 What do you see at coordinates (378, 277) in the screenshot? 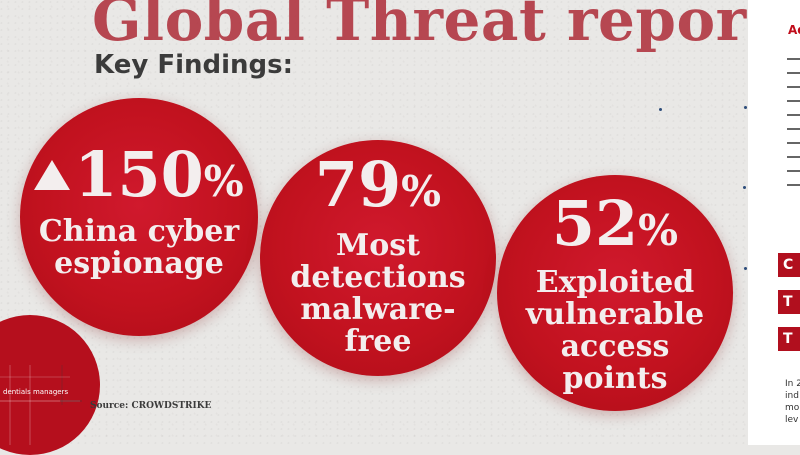
I see `finding-label-line: detections` at bounding box center [378, 277].